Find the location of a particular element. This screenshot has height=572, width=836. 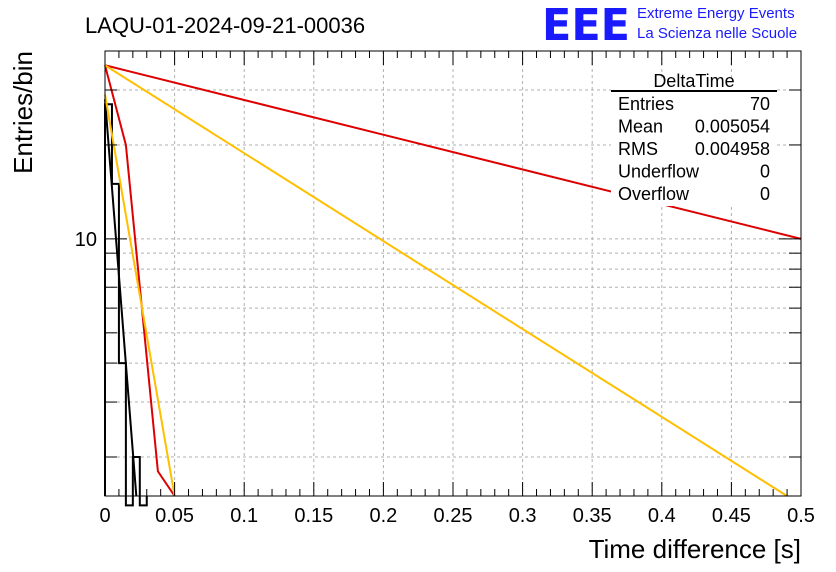

chart-title: LAQU-01-2024-09-21-00036 is located at coordinates (225, 25).